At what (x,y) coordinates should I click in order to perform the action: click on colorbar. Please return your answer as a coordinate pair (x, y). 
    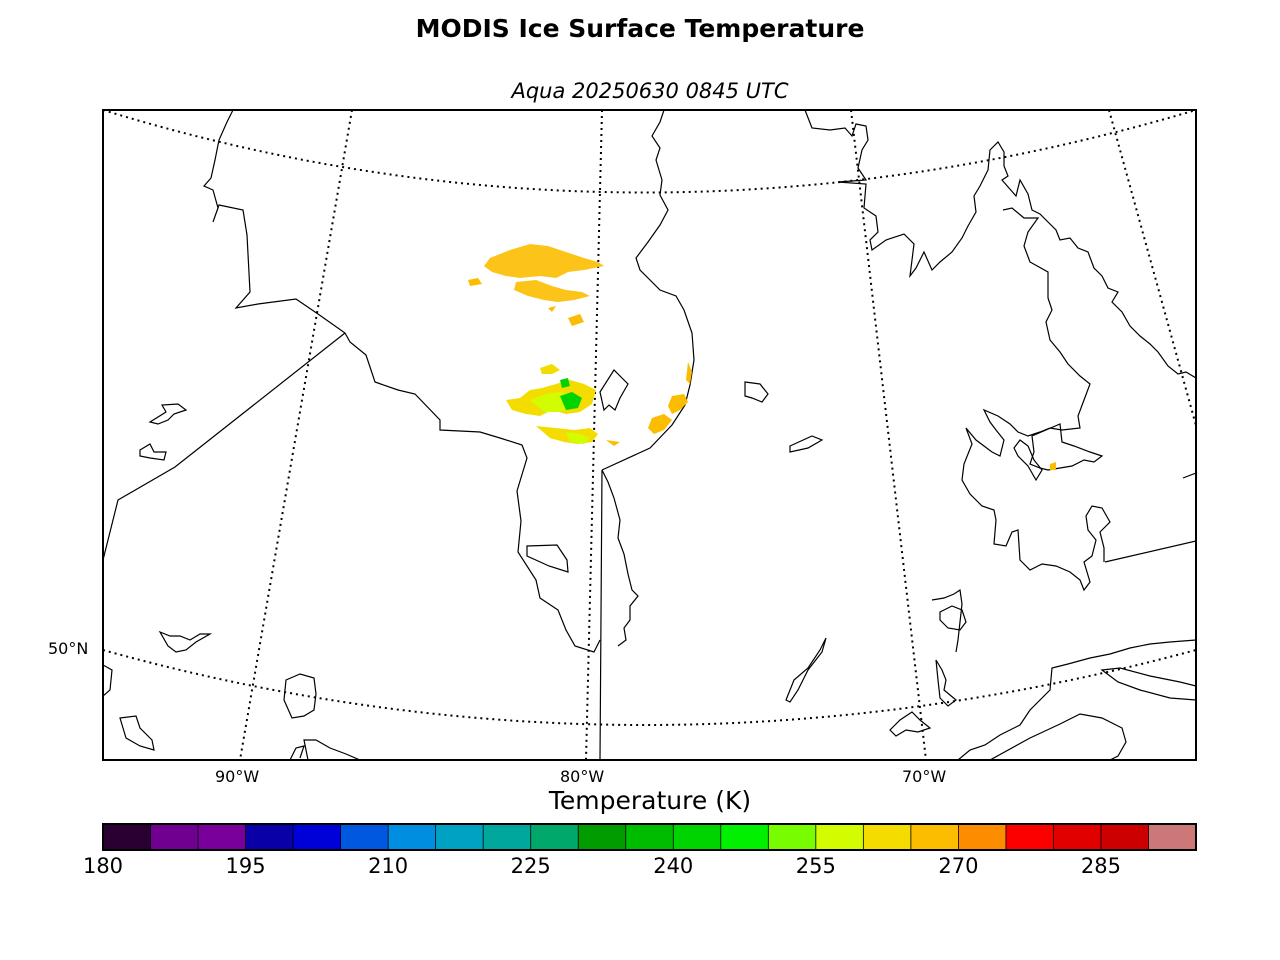
    Looking at the image, I should click on (649, 837).